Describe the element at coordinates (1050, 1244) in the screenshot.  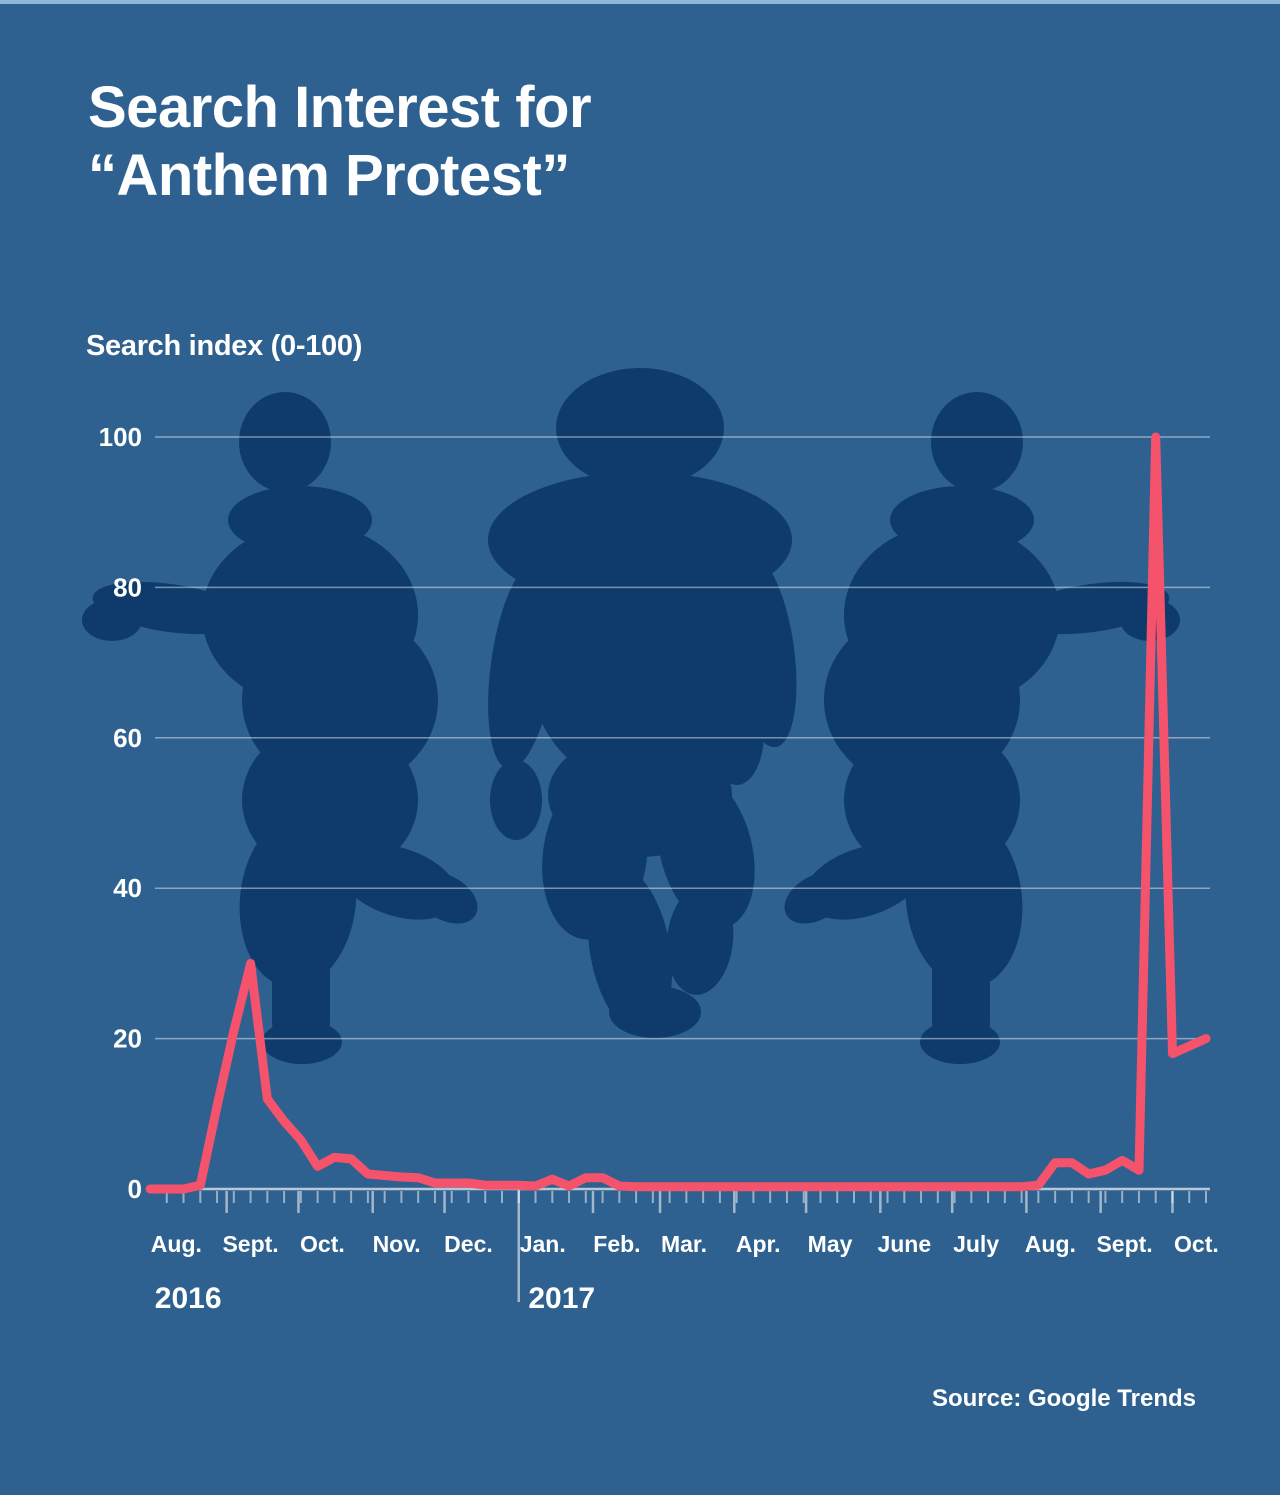
I see `month-label-12: Aug.` at that location.